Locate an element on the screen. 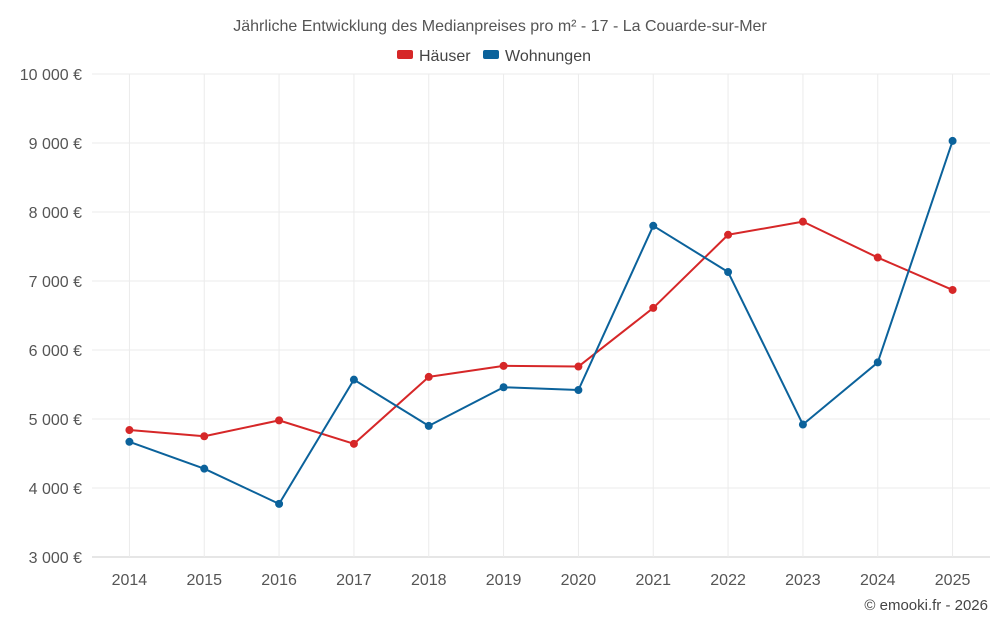 The image size is (1000, 625). legend-label: Häuser is located at coordinates (445, 56).